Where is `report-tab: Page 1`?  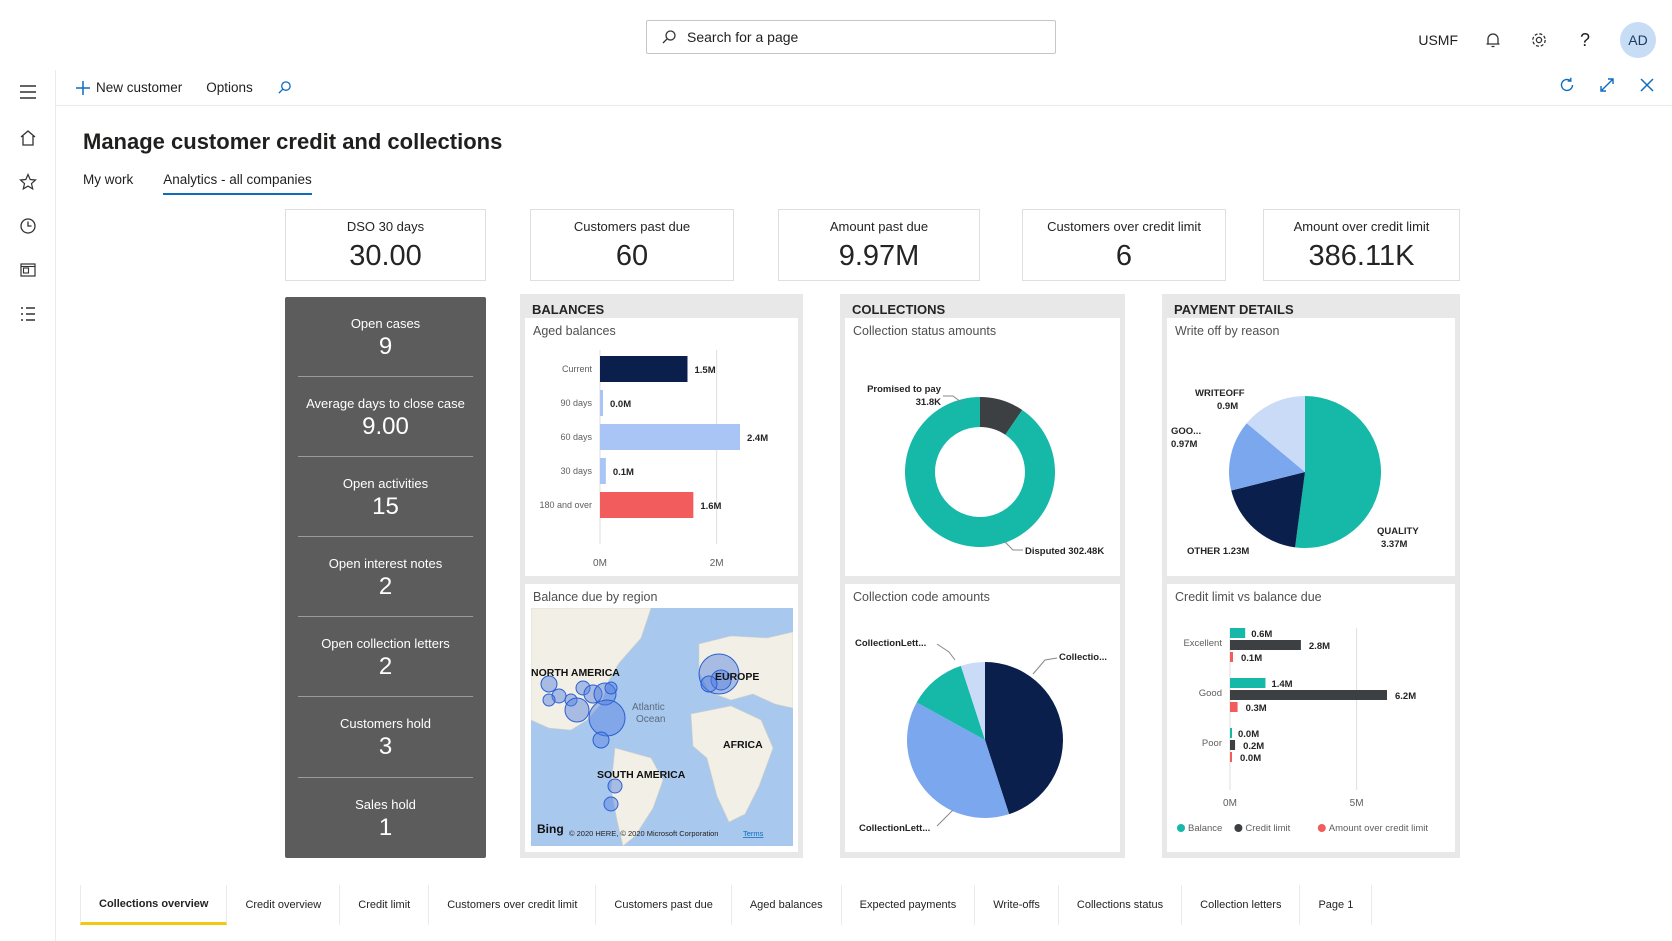
report-tab: Page 1 is located at coordinates (1336, 905).